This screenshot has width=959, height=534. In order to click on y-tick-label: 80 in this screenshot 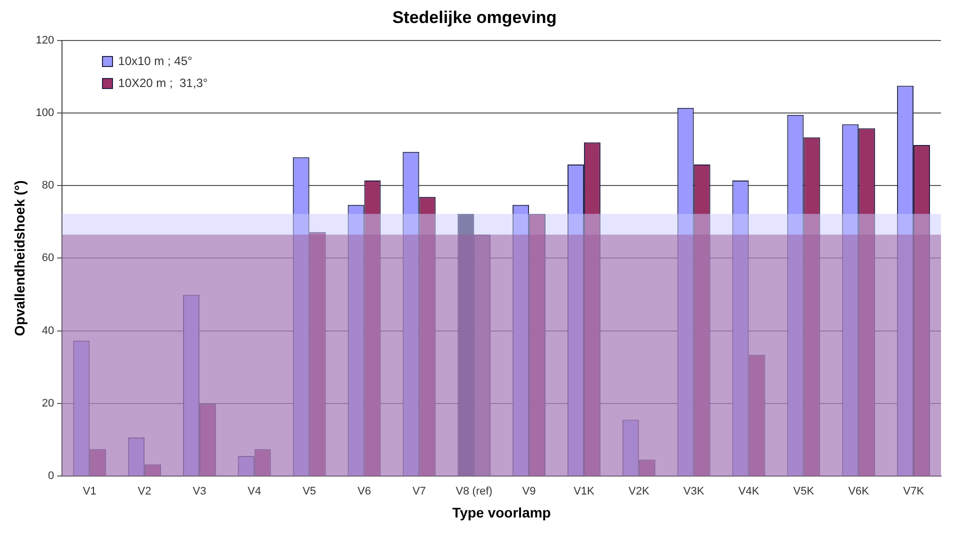, I will do `click(48, 186)`.